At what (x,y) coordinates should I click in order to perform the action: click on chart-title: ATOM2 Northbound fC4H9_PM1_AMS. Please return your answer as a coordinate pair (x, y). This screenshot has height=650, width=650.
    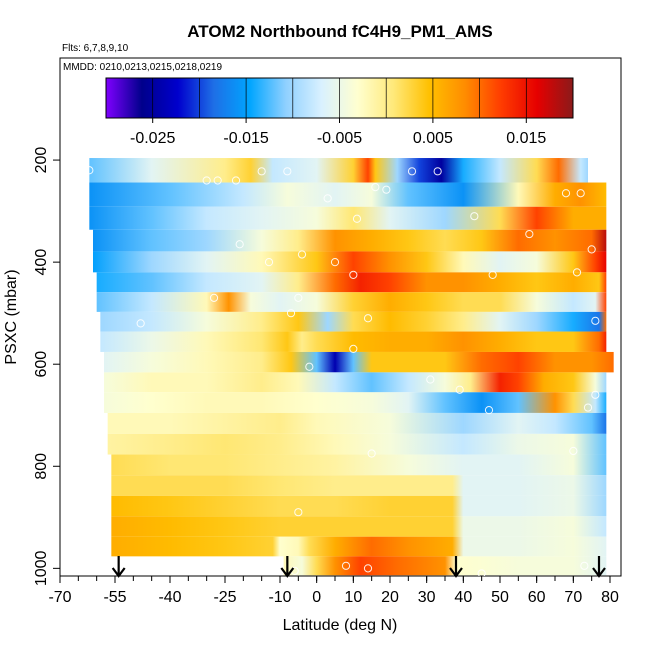
    Looking at the image, I should click on (339, 31).